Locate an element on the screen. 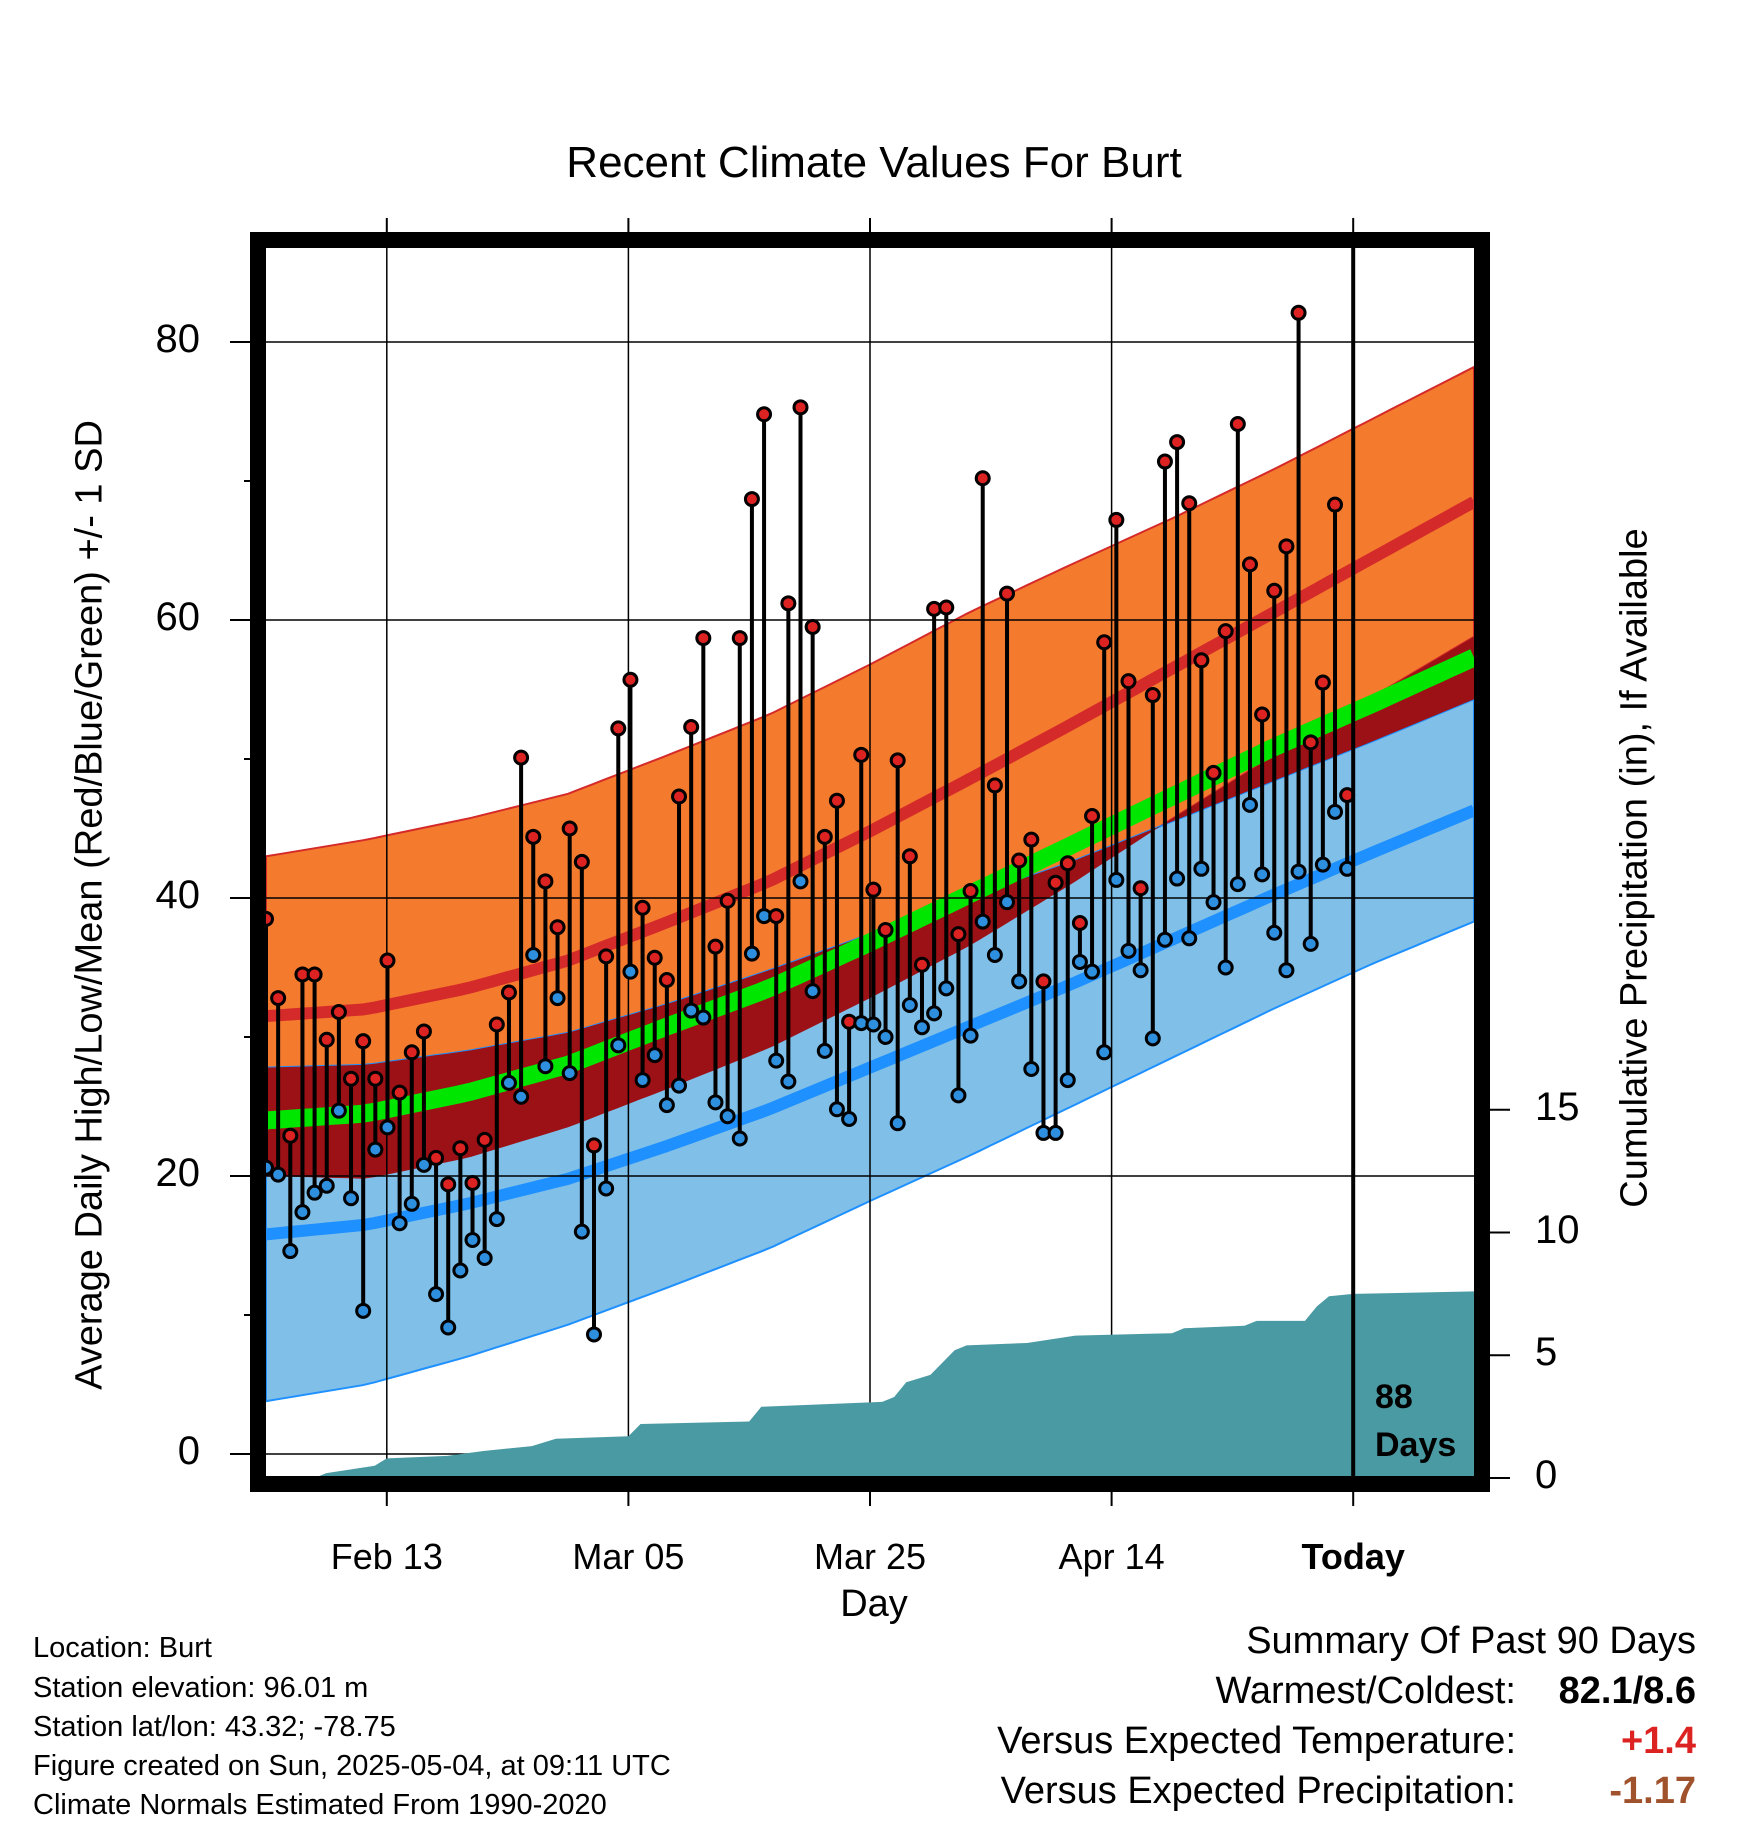 The height and width of the screenshot is (1828, 1748). footer-normals-note: Climate Normals Estimated From 1990-2020 is located at coordinates (320, 1805).